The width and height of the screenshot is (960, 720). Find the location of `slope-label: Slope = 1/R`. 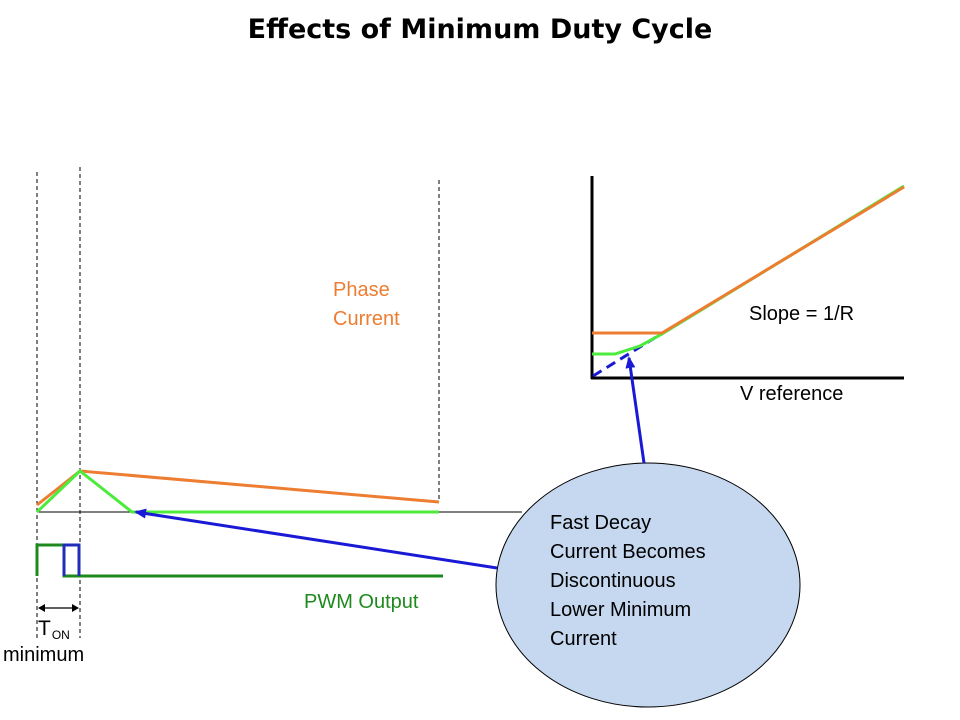

slope-label: Slope = 1/R is located at coordinates (802, 314).